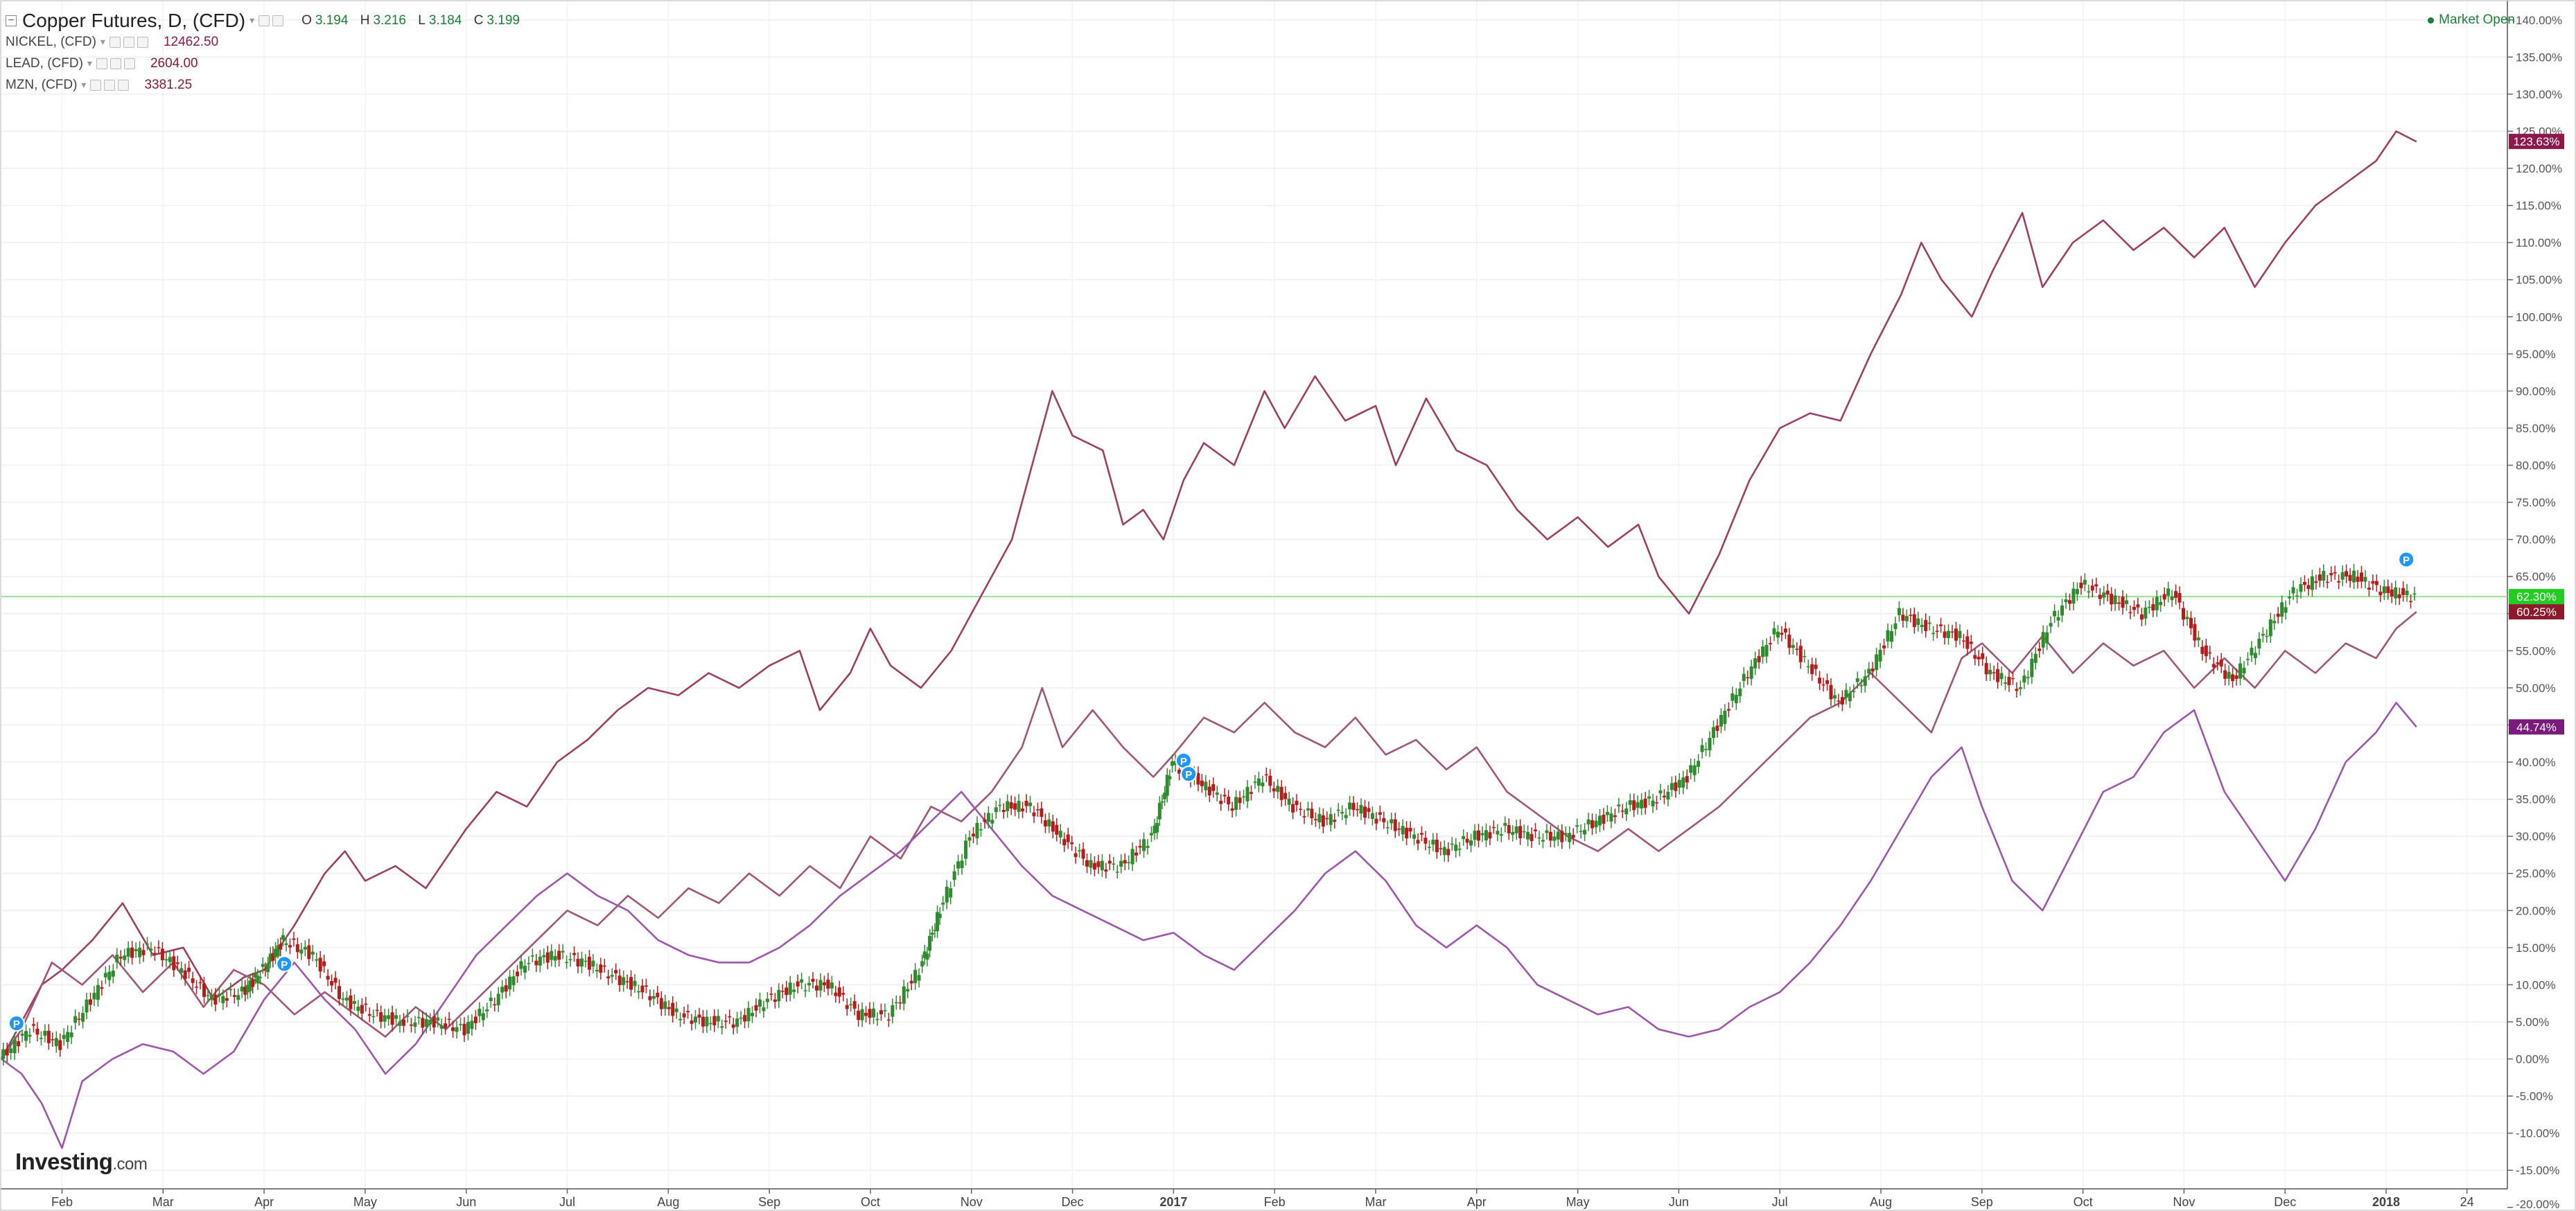  Describe the element at coordinates (2536, 836) in the screenshot. I see `y-tick-label: 30.00%` at that location.